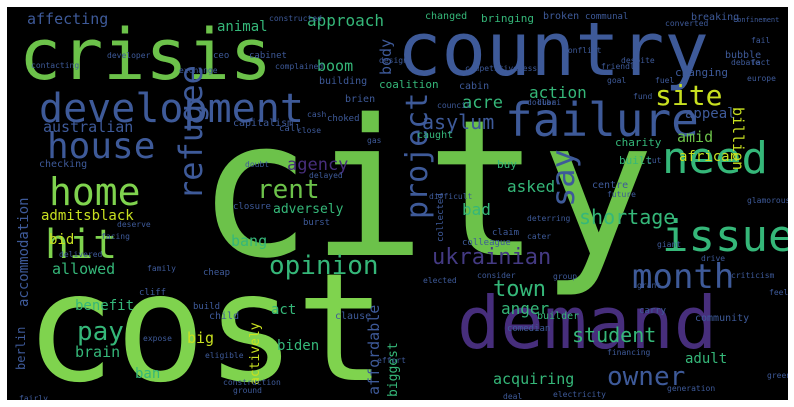 The height and width of the screenshot is (407, 794). Describe the element at coordinates (55, 65) in the screenshot. I see `word-contacting: contacting` at that location.